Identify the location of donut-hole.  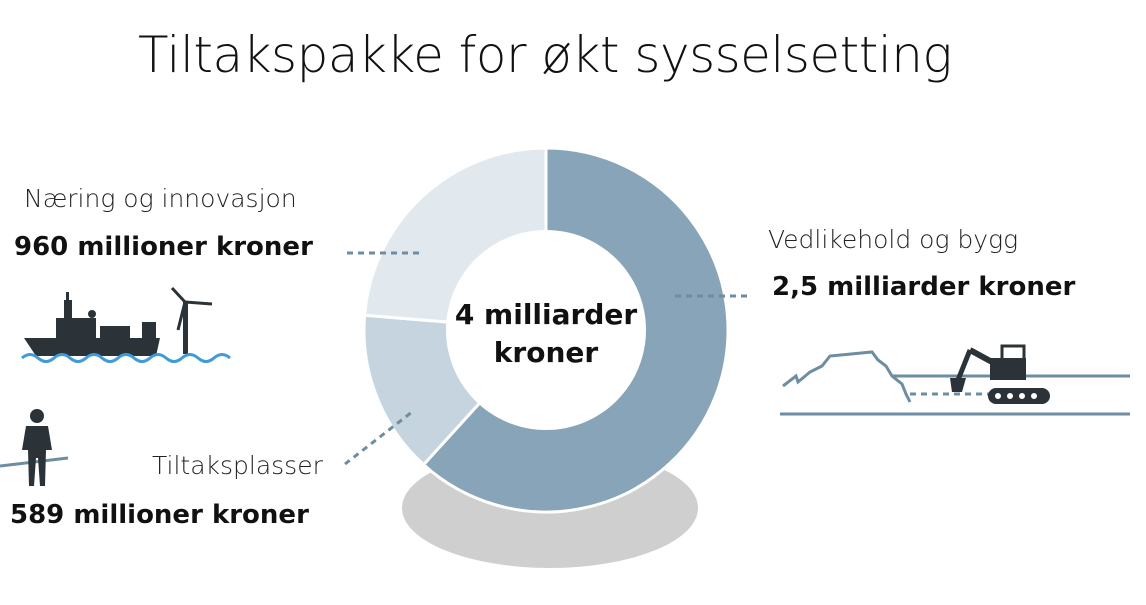
(546, 330).